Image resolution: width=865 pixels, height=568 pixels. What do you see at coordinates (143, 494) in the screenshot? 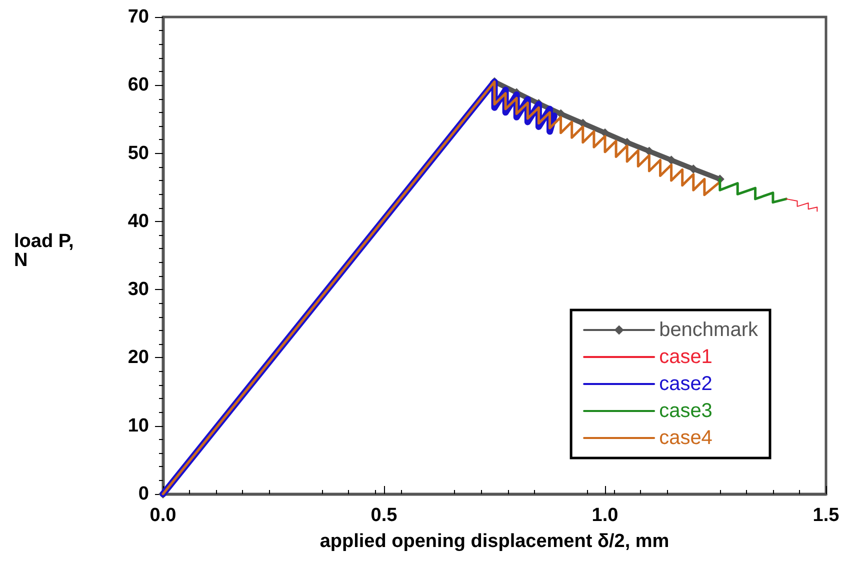
I see `y-tick-label: 0` at bounding box center [143, 494].